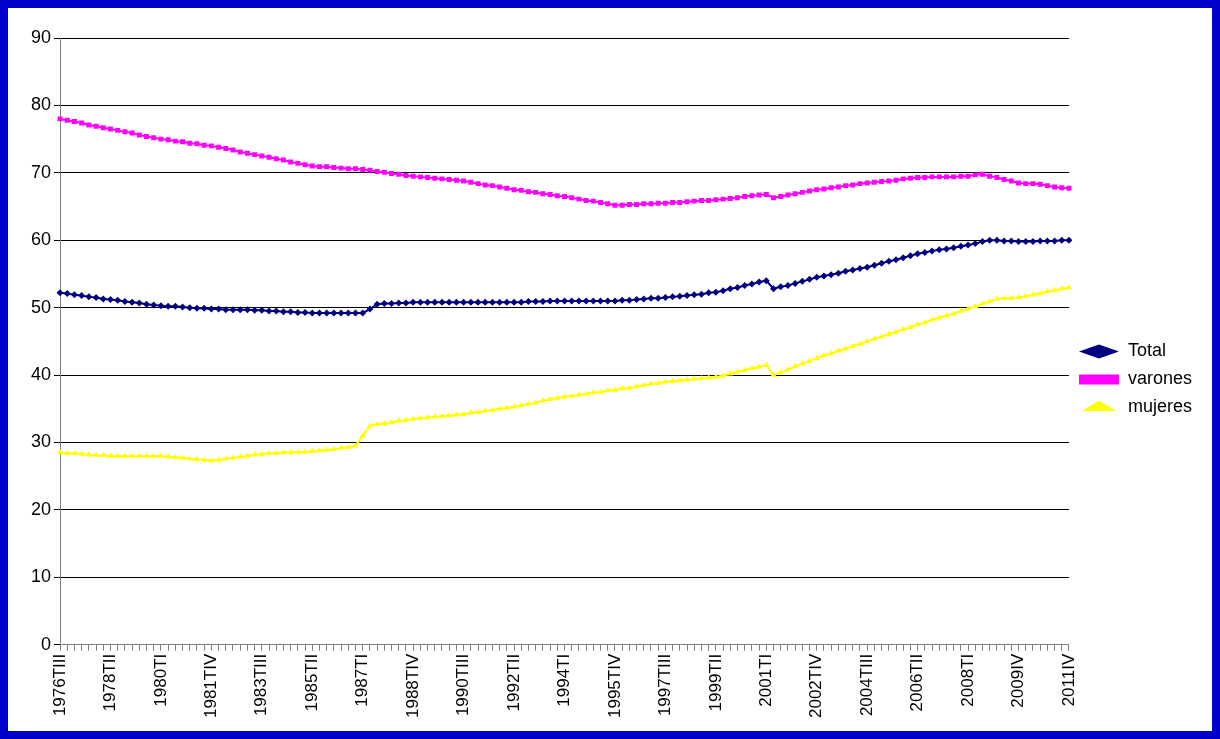 This screenshot has height=739, width=1220. I want to click on x-tick-label: 2006TII, so click(917, 682).